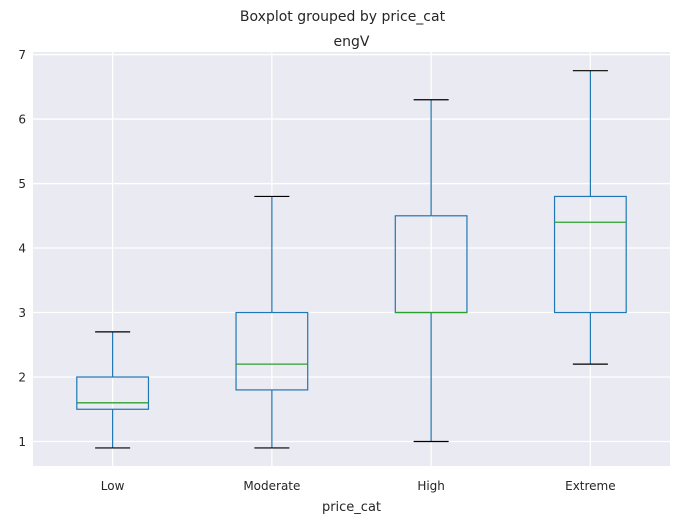 The height and width of the screenshot is (522, 685). I want to click on box-moderate, so click(272, 322).